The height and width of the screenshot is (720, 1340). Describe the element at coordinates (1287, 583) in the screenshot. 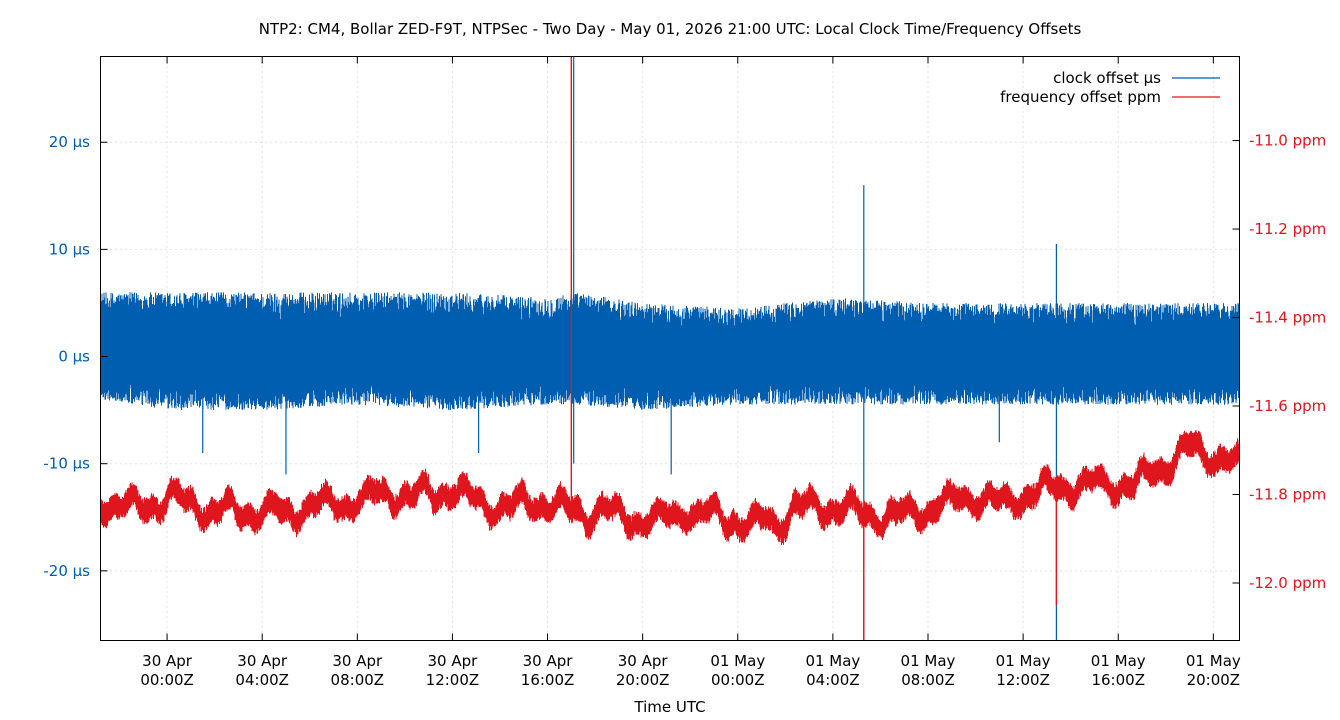

I see `y2-tick-label: -12.0 ppm` at that location.